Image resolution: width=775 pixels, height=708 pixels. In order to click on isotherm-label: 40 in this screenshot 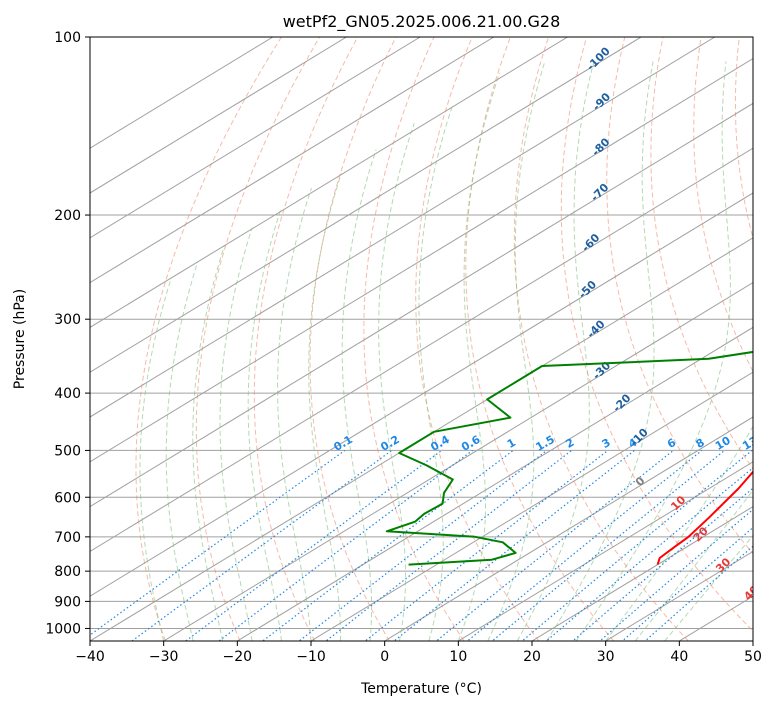, I will do `click(751, 593)`.